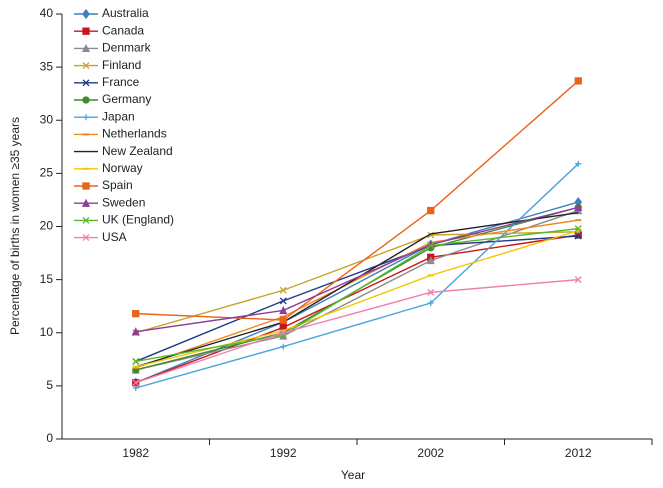 The height and width of the screenshot is (488, 663). I want to click on y-axis-label: Percentage of births in women ≥35 years, so click(15, 226).